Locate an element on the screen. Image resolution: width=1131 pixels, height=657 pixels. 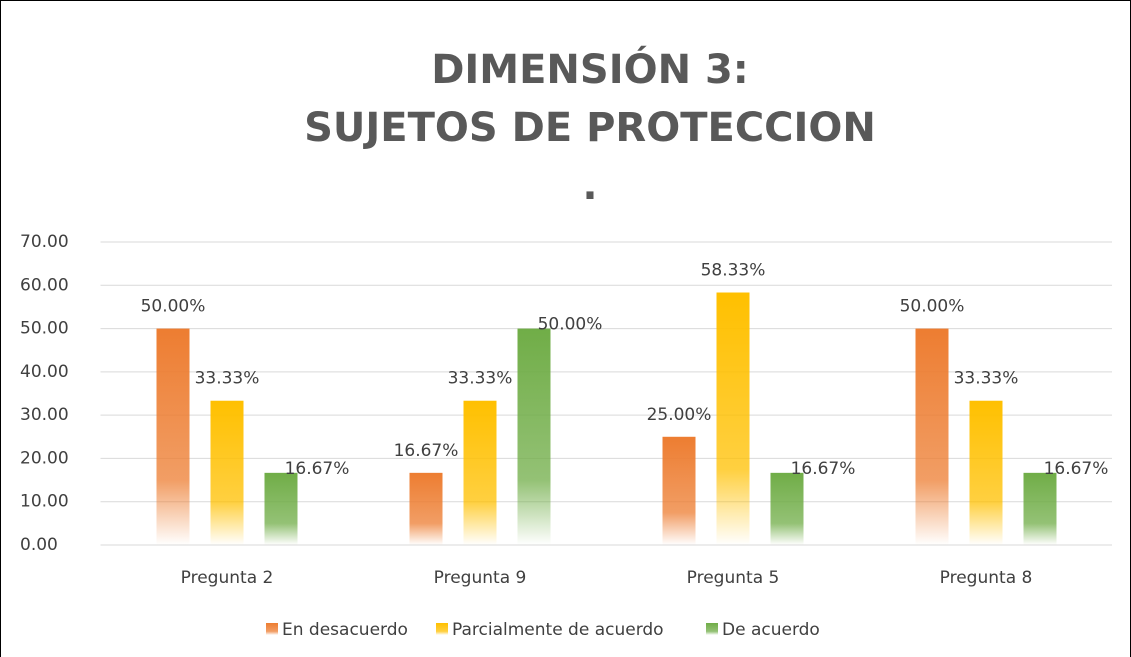
x-tick-label: Pregunta 5 is located at coordinates (733, 578).